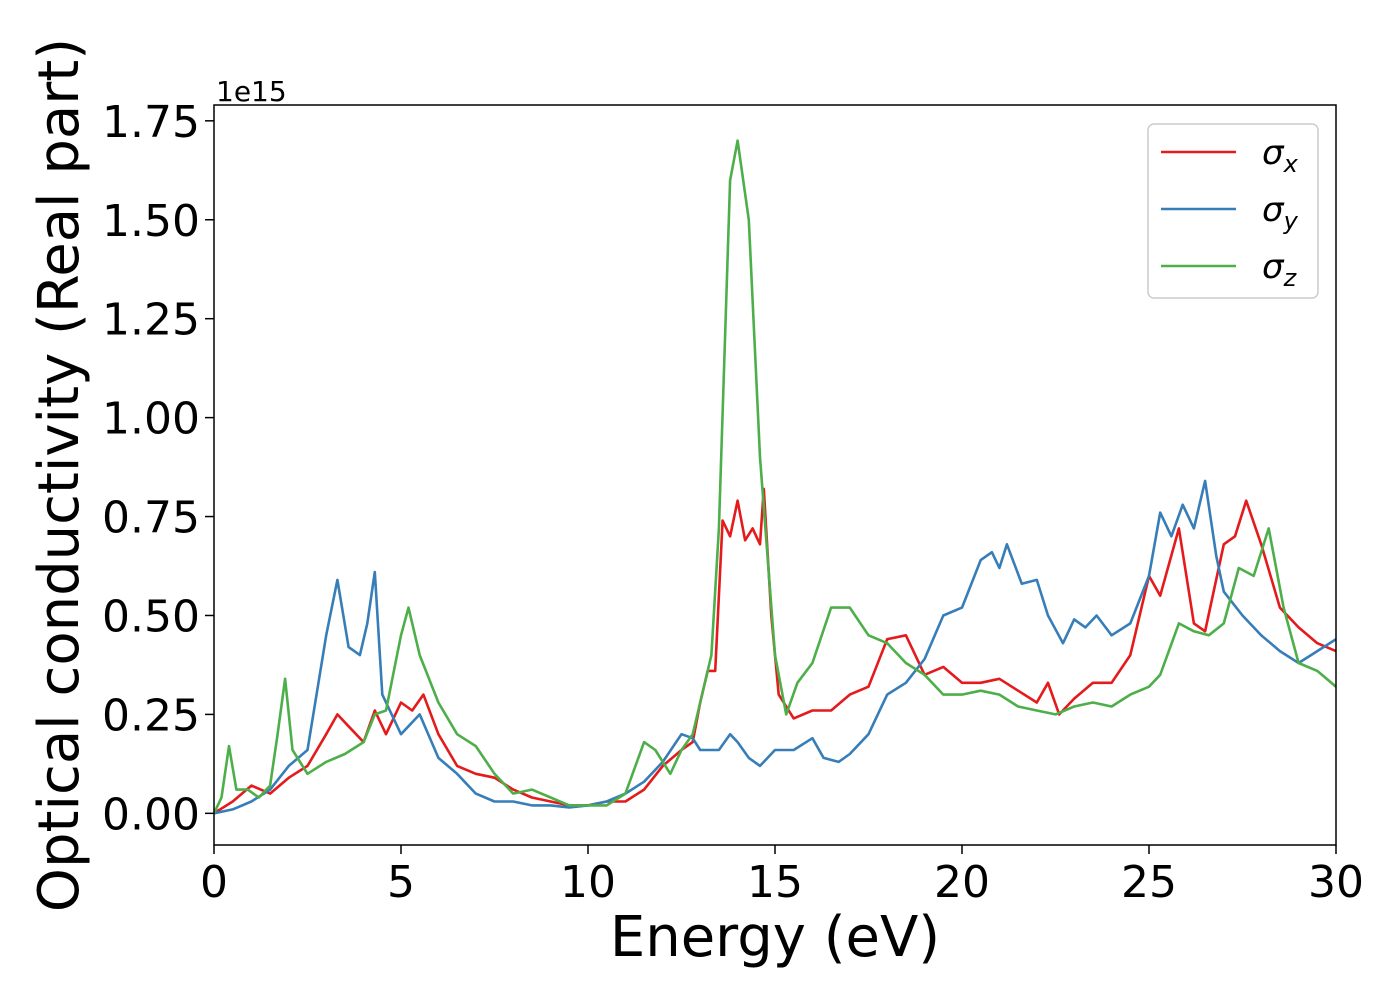 This screenshot has height=1000, width=1400. I want to click on x-tick-label: 0, so click(214, 882).